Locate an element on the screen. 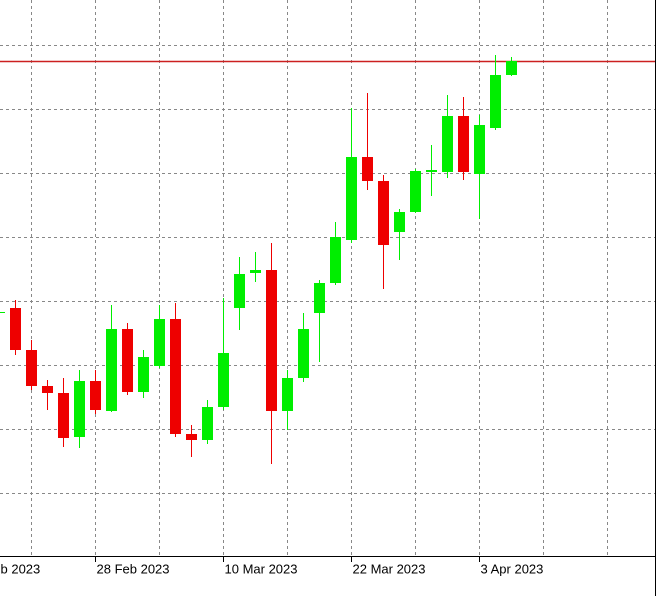 This screenshot has height=596, width=658. x-tick-label: 3 Apr 2023 is located at coordinates (512, 568).